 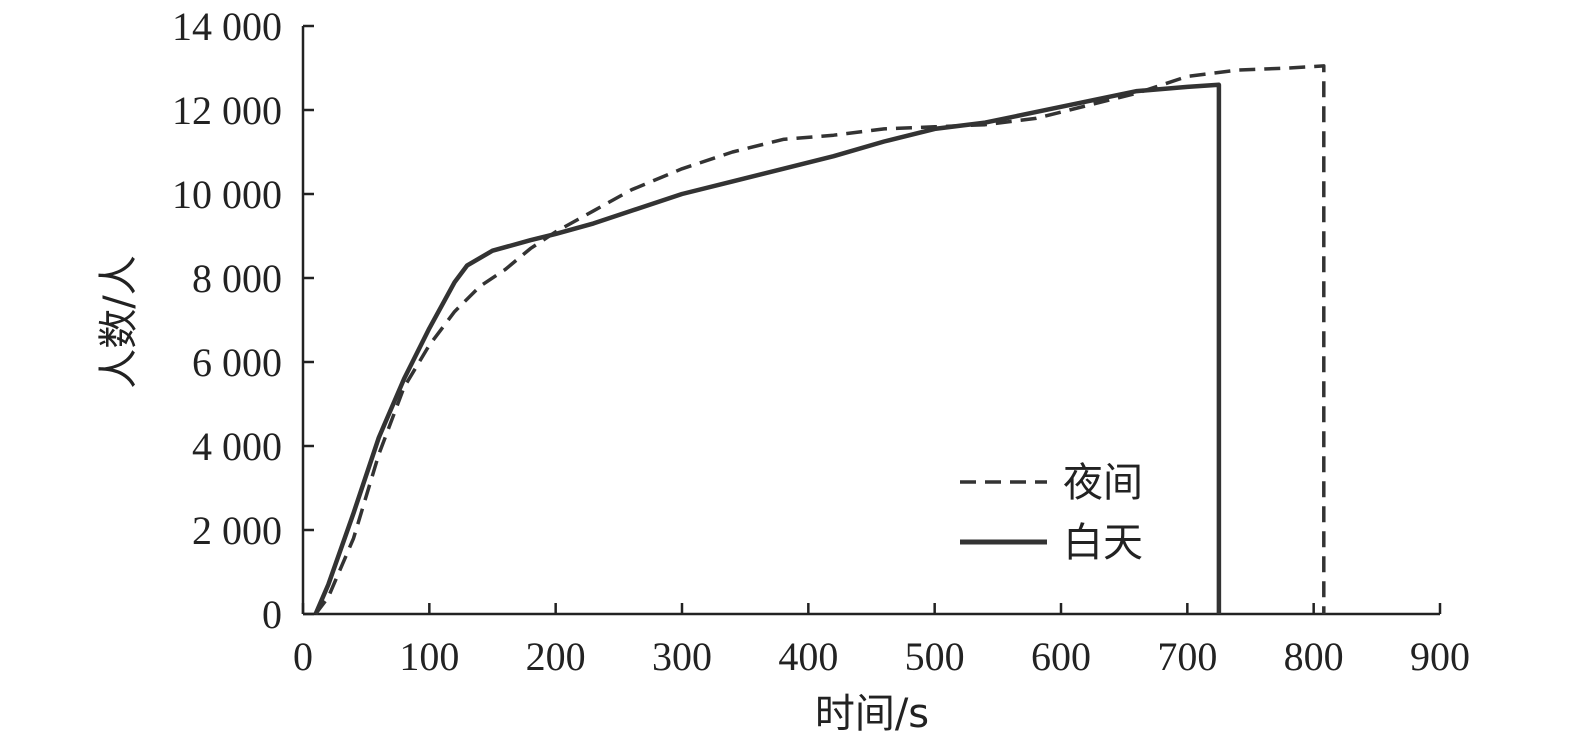 What do you see at coordinates (237, 278) in the screenshot?
I see `y-tick-label: 8 000` at bounding box center [237, 278].